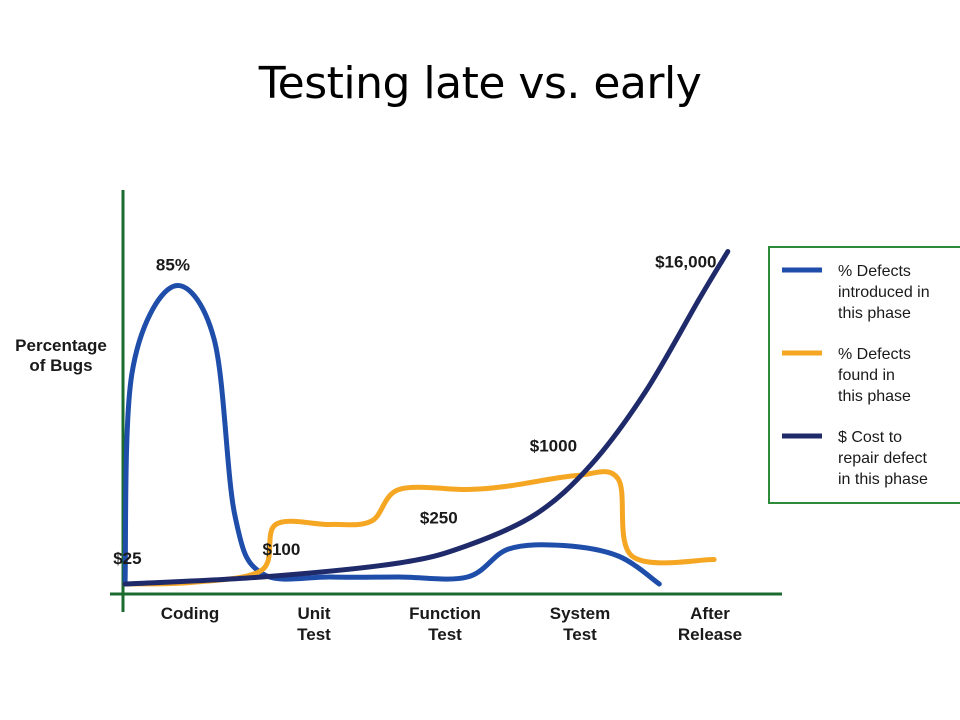  Describe the element at coordinates (127, 558) in the screenshot. I see `annotation-label: $25` at that location.